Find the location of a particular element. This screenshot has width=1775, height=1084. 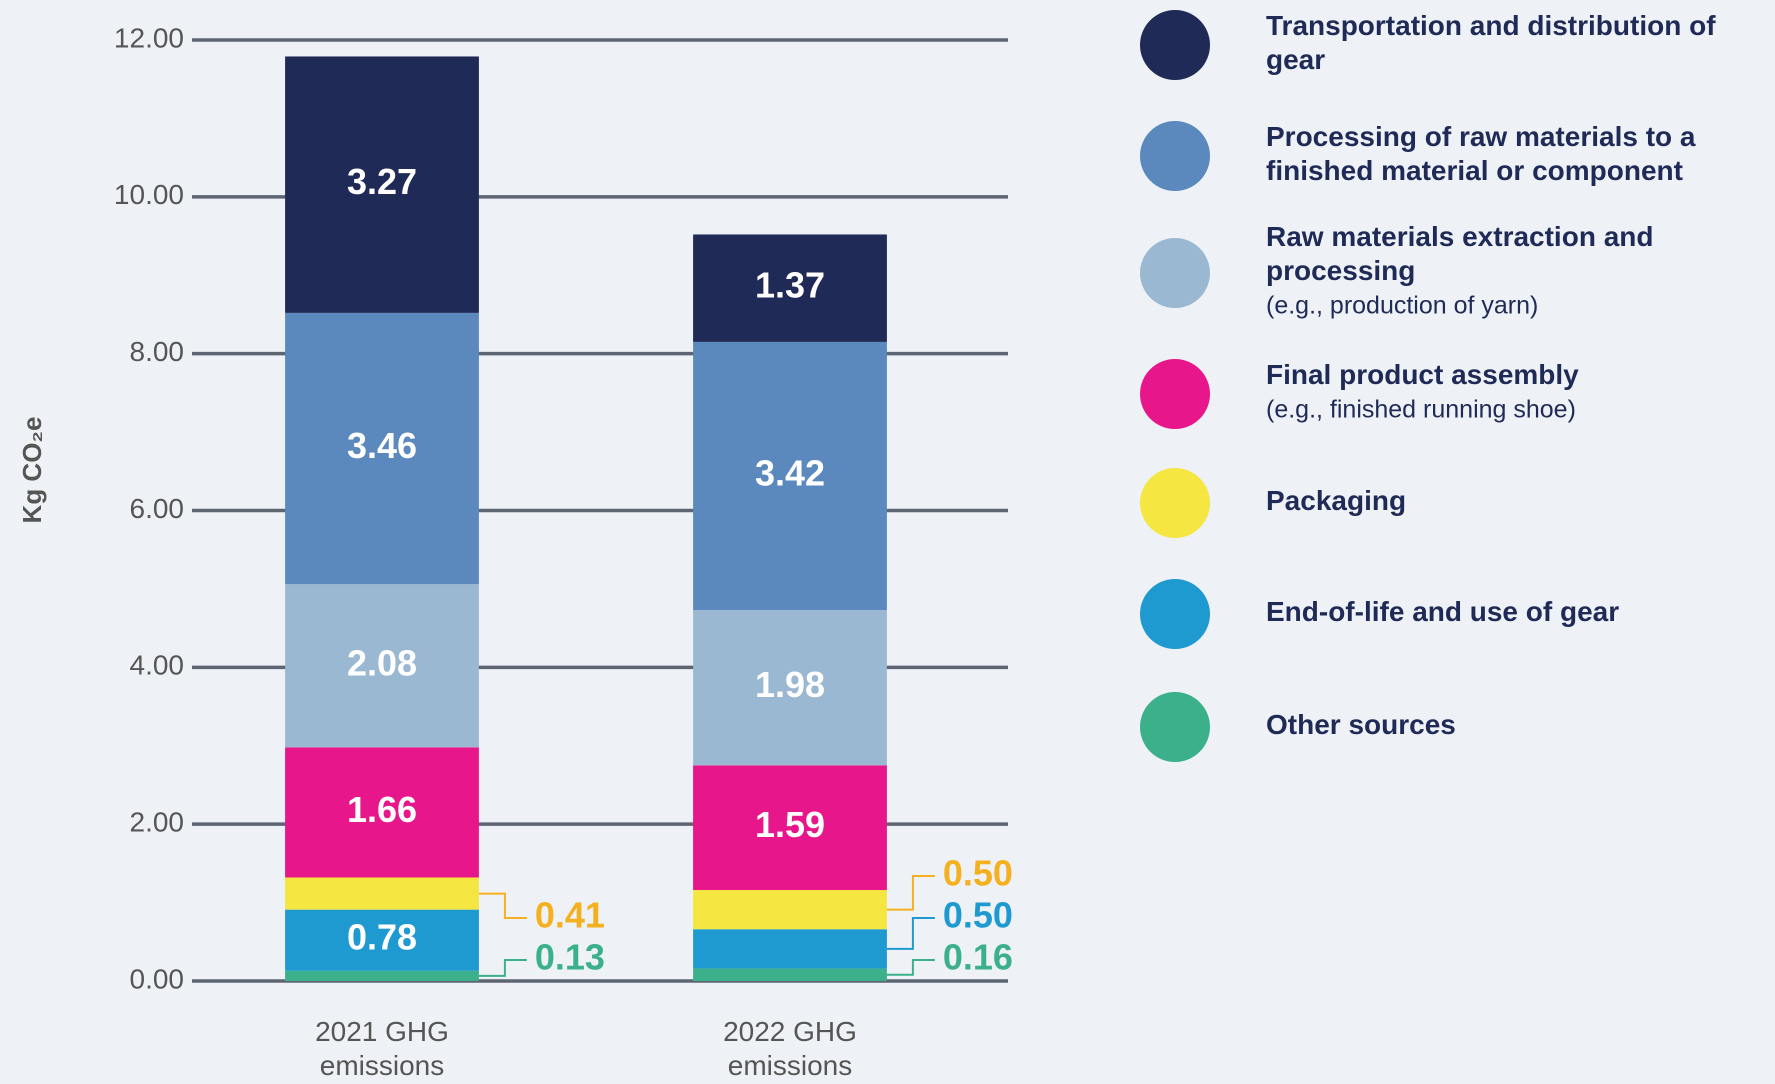

y-tick-label: 4.00 is located at coordinates (157, 665).